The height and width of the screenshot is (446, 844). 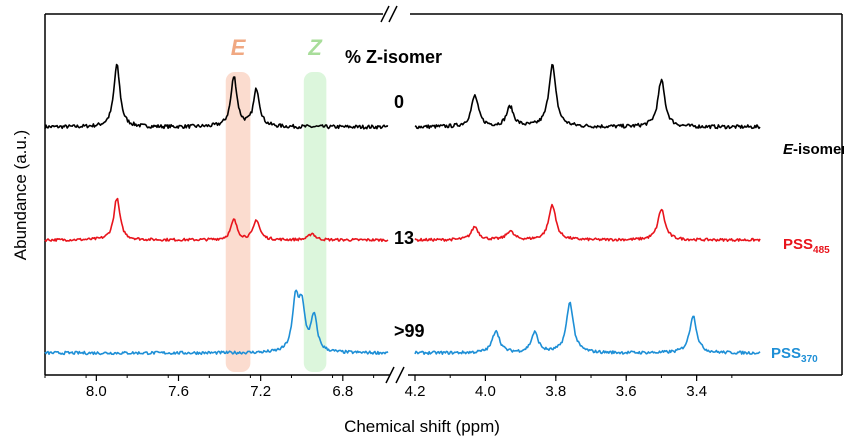 I want to click on x-tick-label: 7.6, so click(x=178, y=391).